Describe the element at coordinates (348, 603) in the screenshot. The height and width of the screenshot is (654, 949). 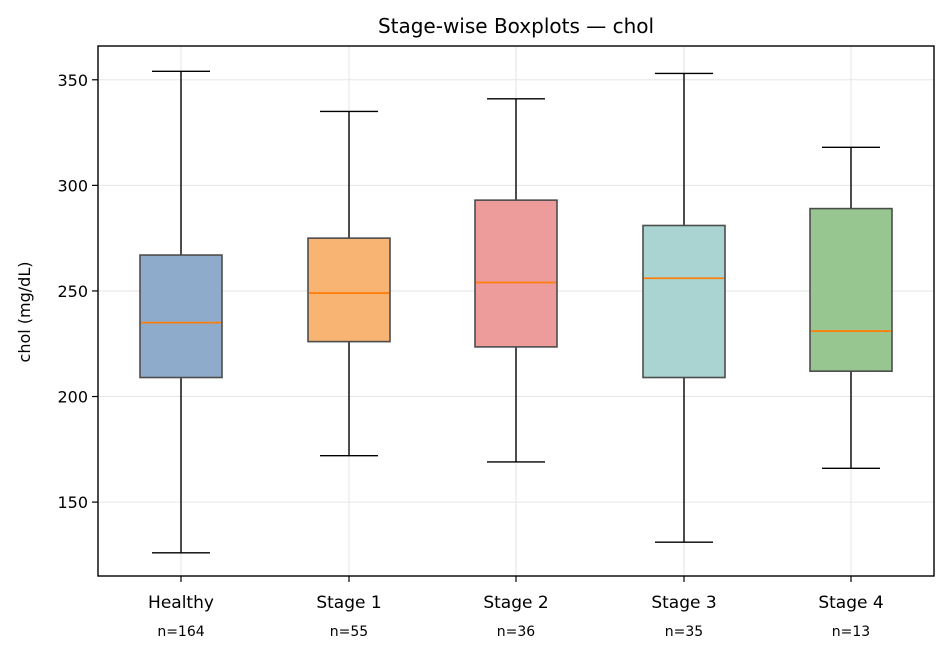
I see `x-tick-label: Stage 1` at that location.